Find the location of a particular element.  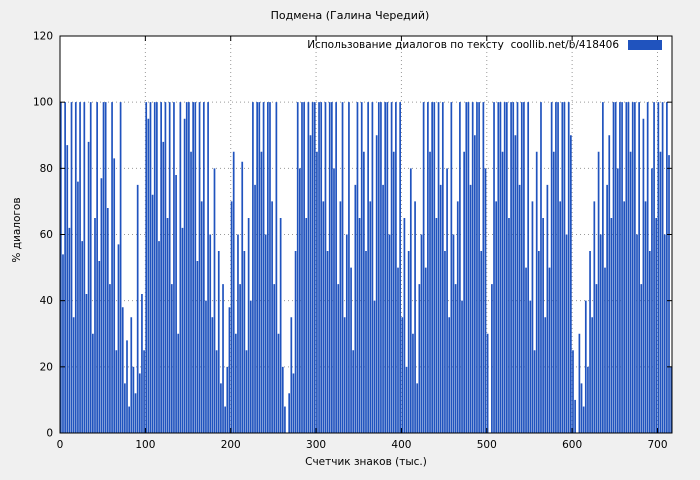

y-tick-label: 0 is located at coordinates (49, 434).